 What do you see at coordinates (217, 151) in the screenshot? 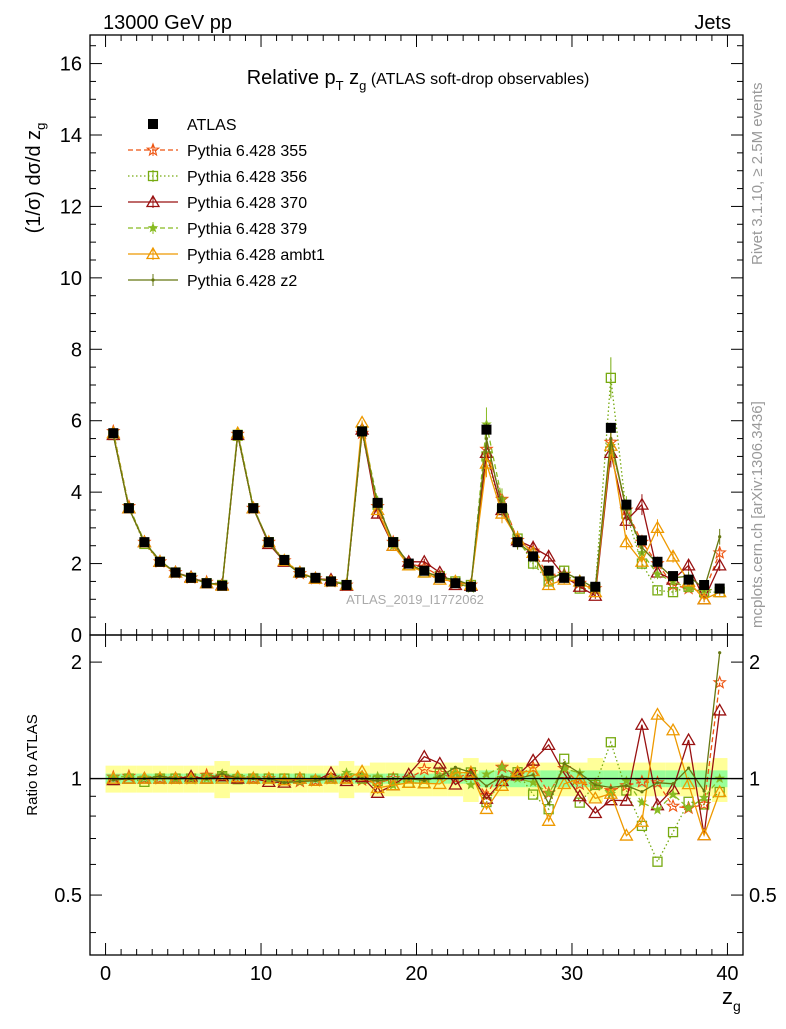
I see `legend-entry: Pythia 6.428 355` at bounding box center [217, 151].